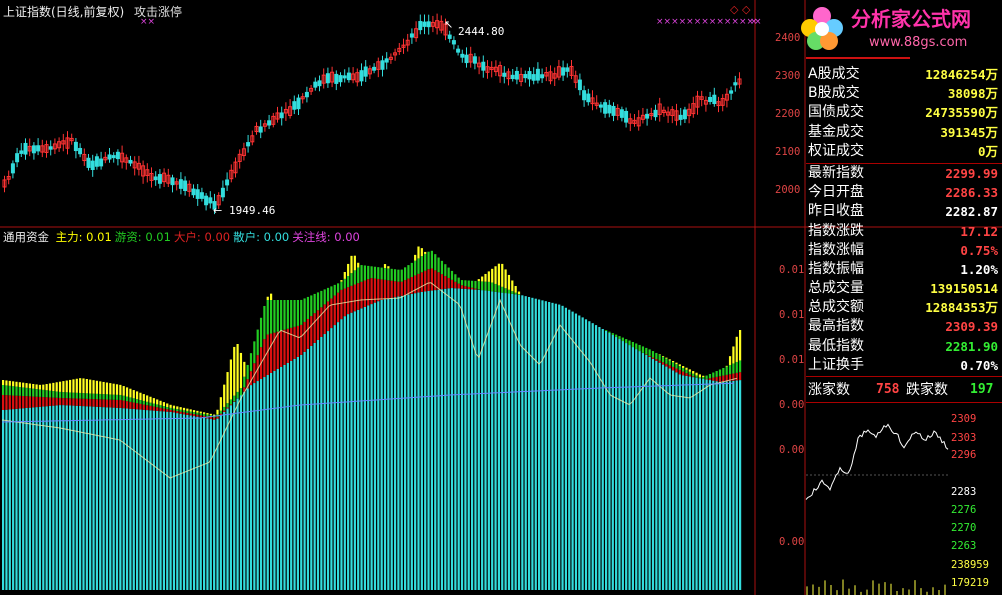 The width and height of the screenshot is (1002, 595). What do you see at coordinates (451, 15) in the screenshot?
I see `signal-markers: ×× ×××××××××××××× ◇ ◇ ×` at bounding box center [451, 15].